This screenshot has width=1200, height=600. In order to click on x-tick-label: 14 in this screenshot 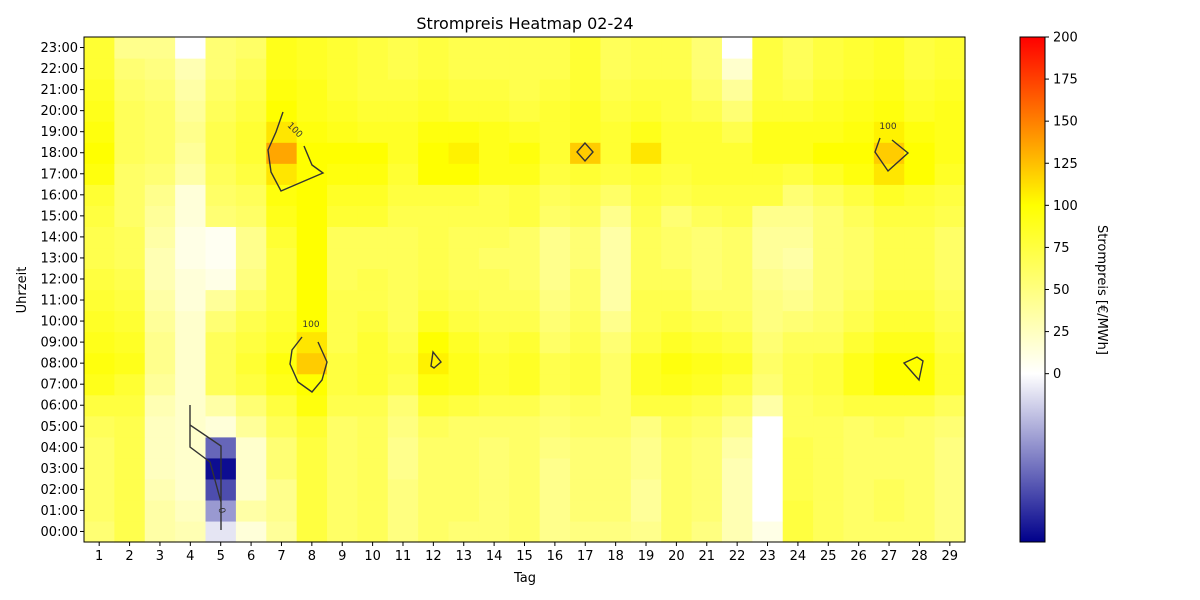, I will do `click(494, 556)`.